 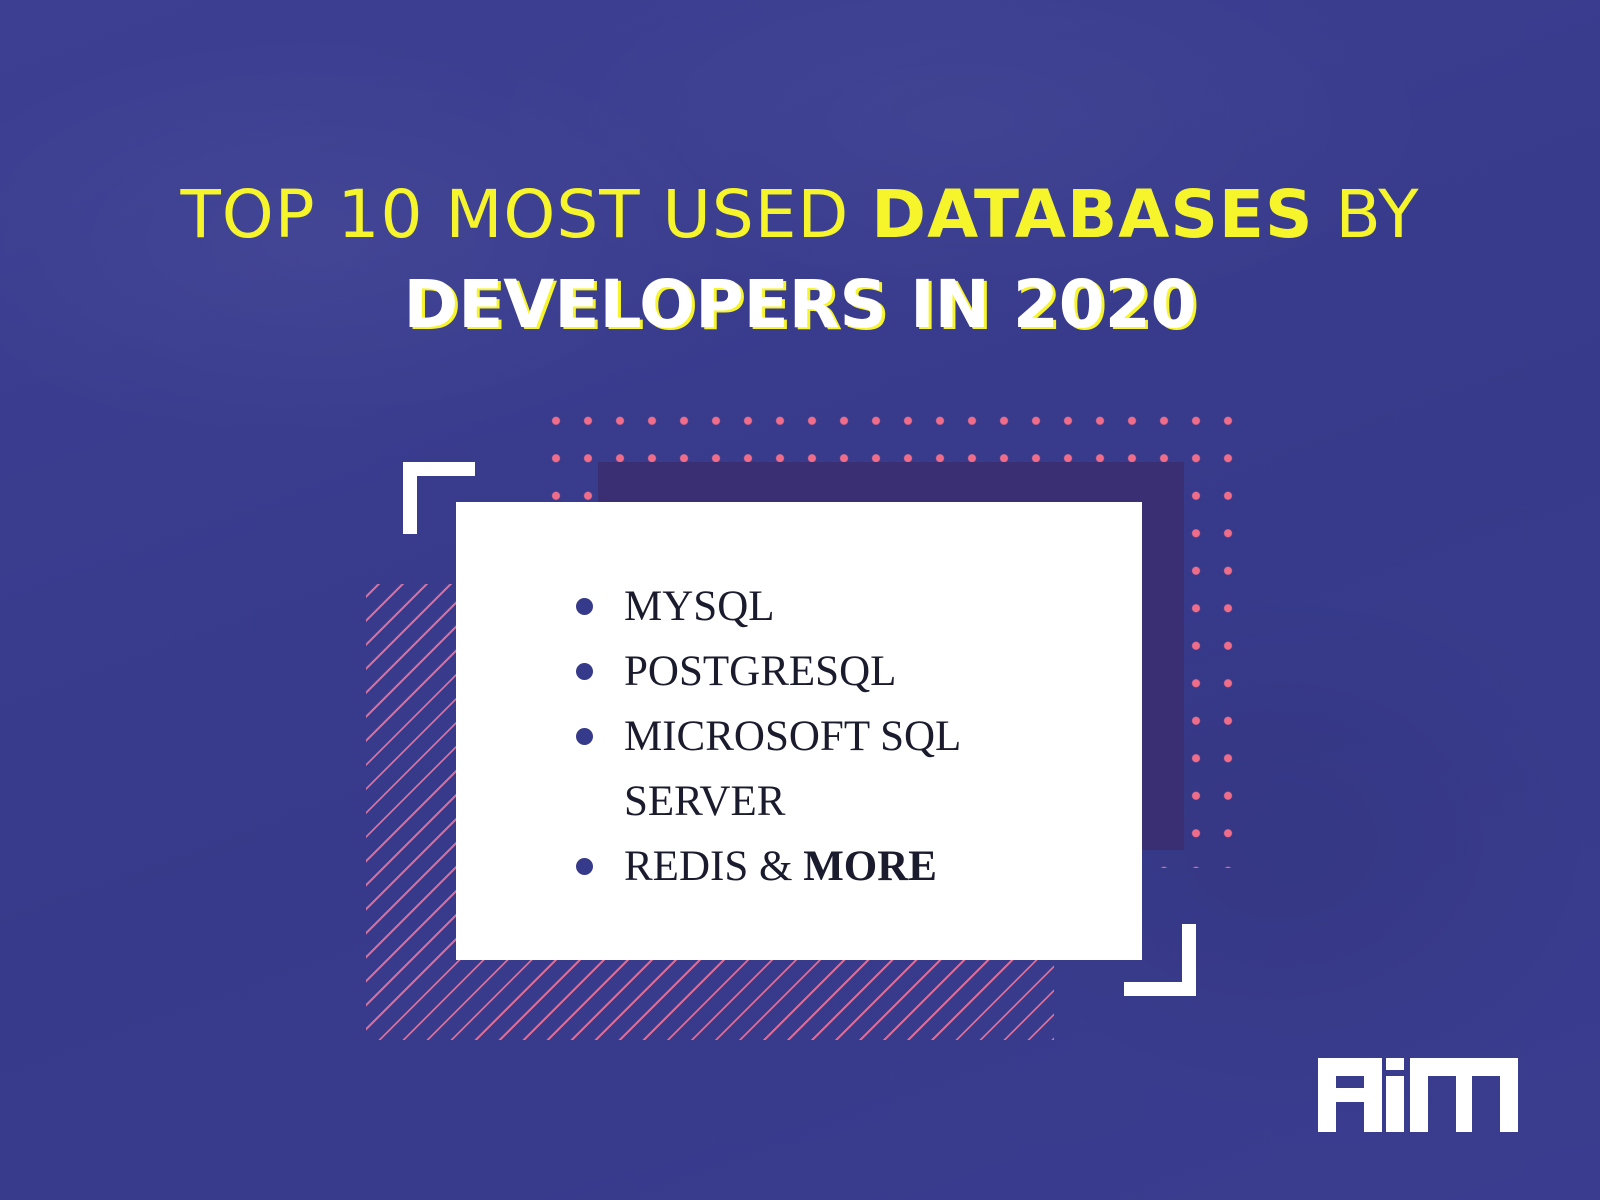 What do you see at coordinates (699, 606) in the screenshot?
I see `database-label: MYSQL` at bounding box center [699, 606].